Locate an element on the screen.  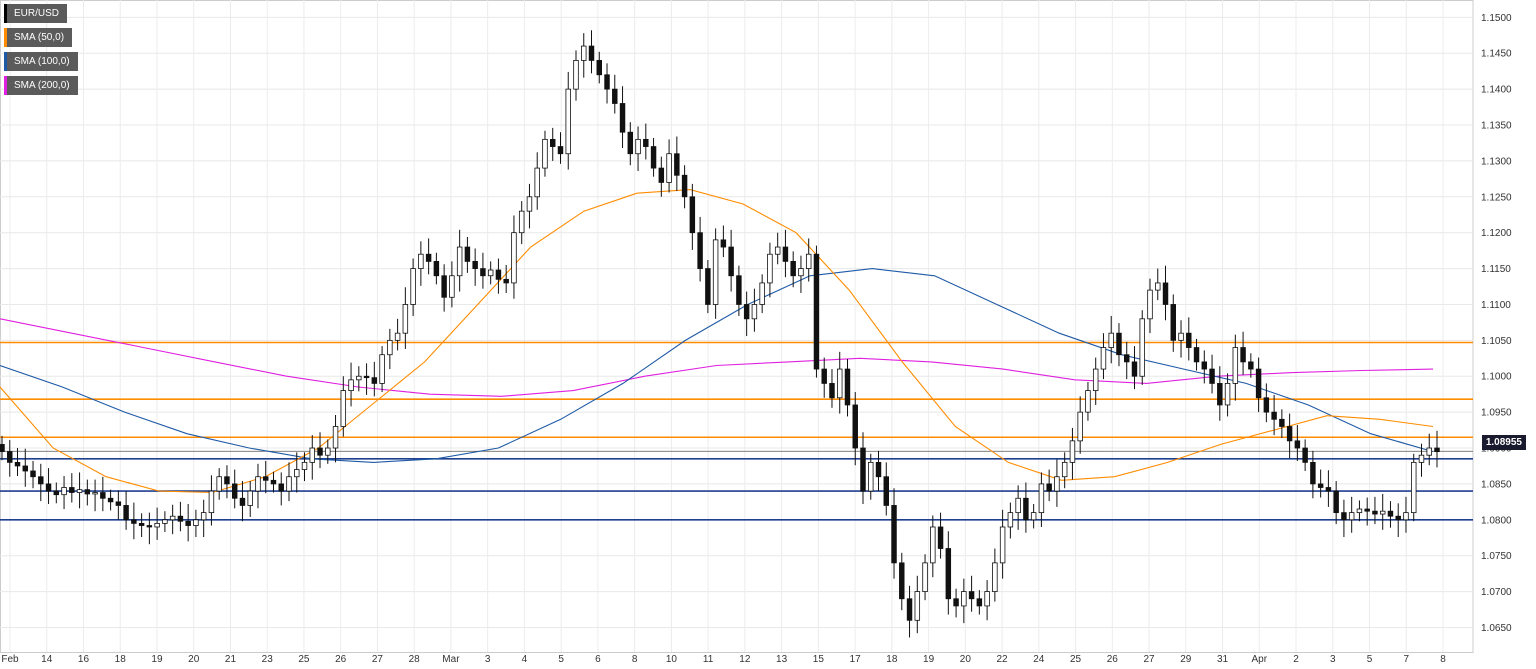
x-tick-label: 21 is located at coordinates (231, 659).